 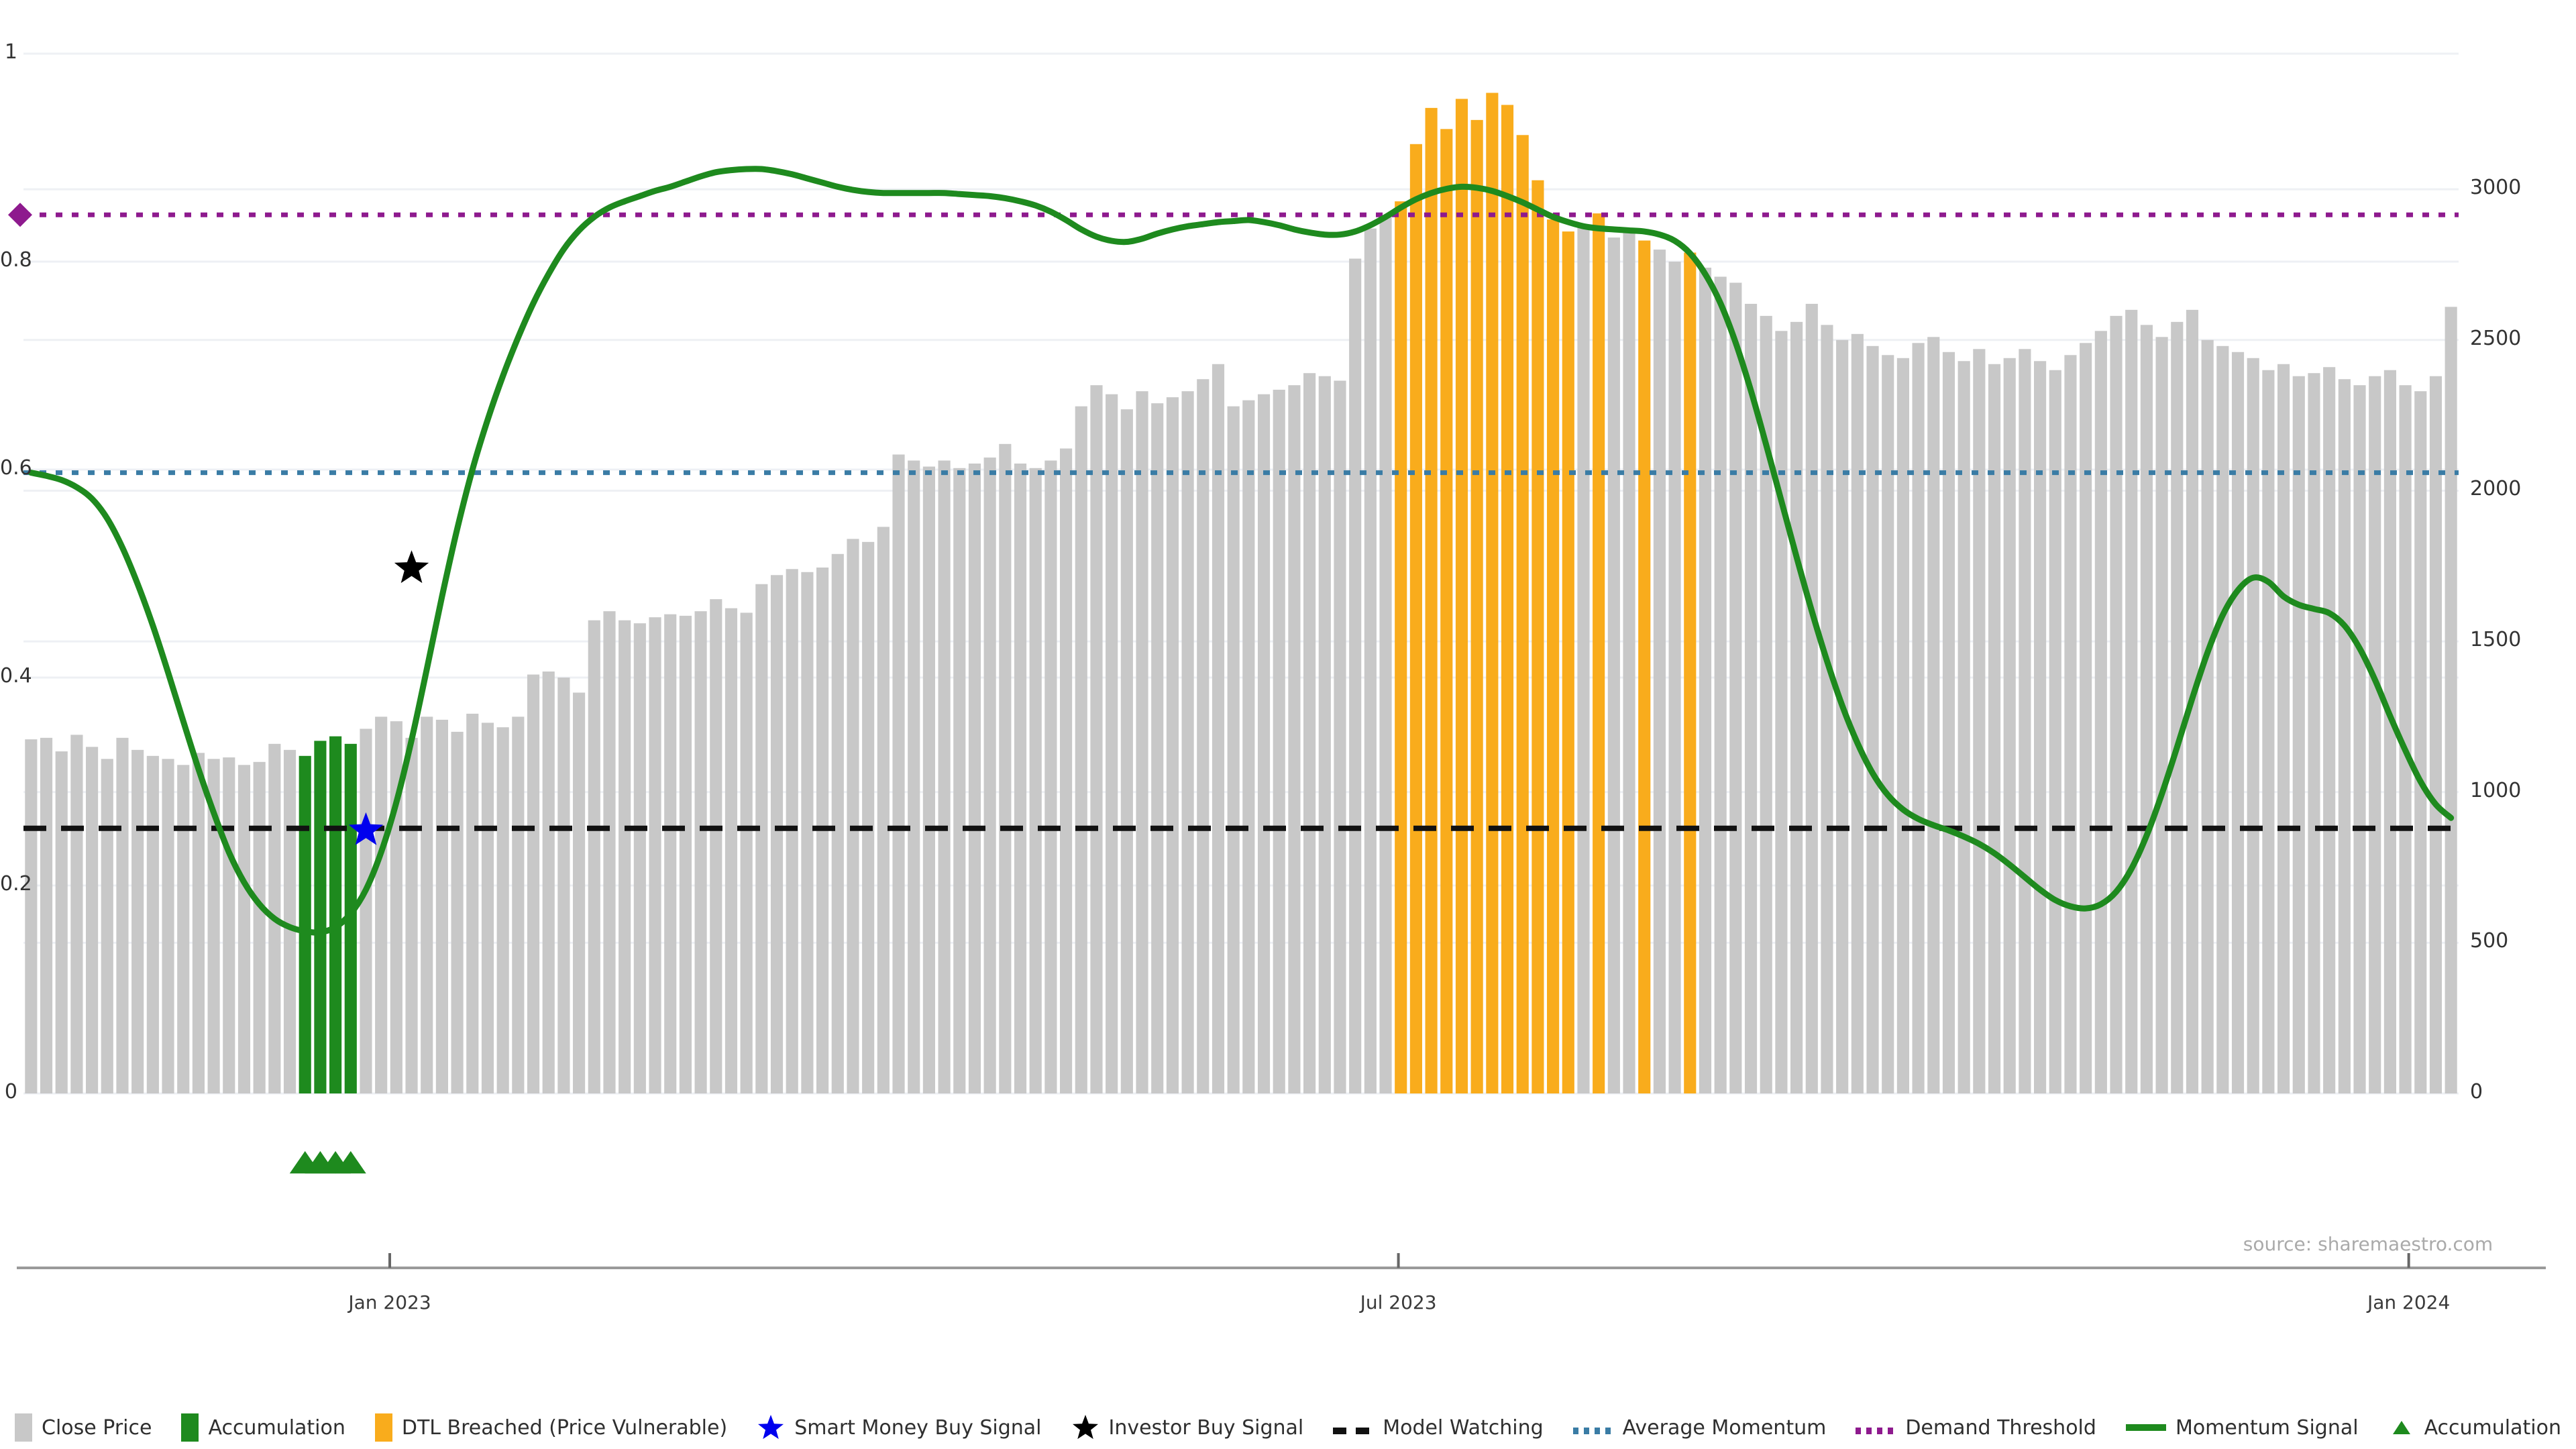 I want to click on y-axis-right-tick: 3000, so click(x=2496, y=188).